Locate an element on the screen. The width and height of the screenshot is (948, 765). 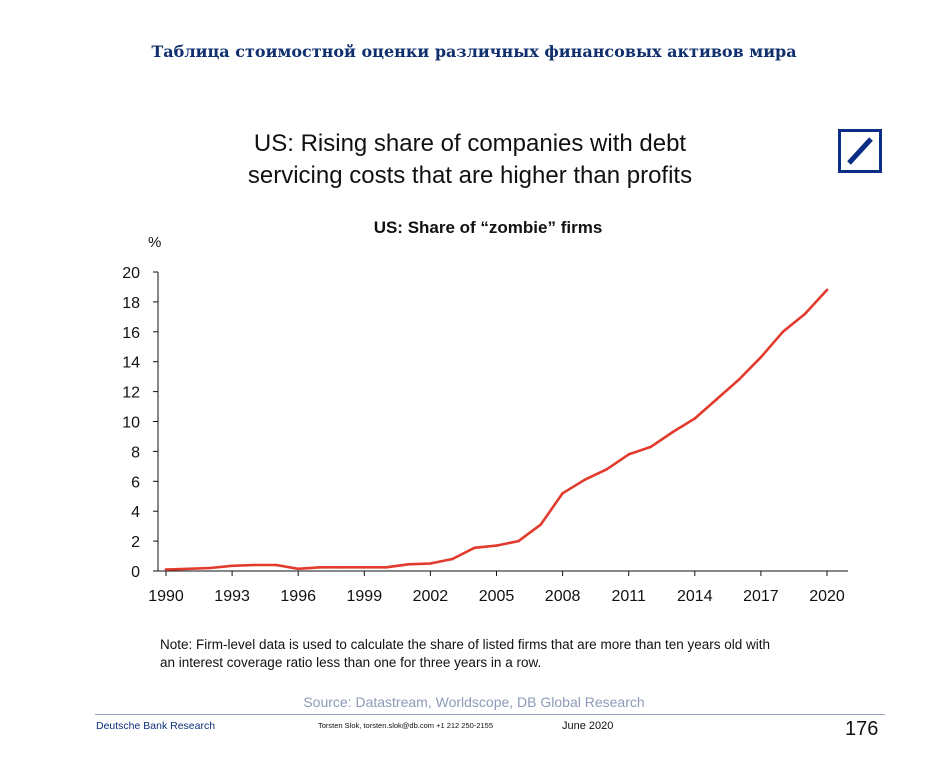
y-tick-label: 10 is located at coordinates (131, 423).